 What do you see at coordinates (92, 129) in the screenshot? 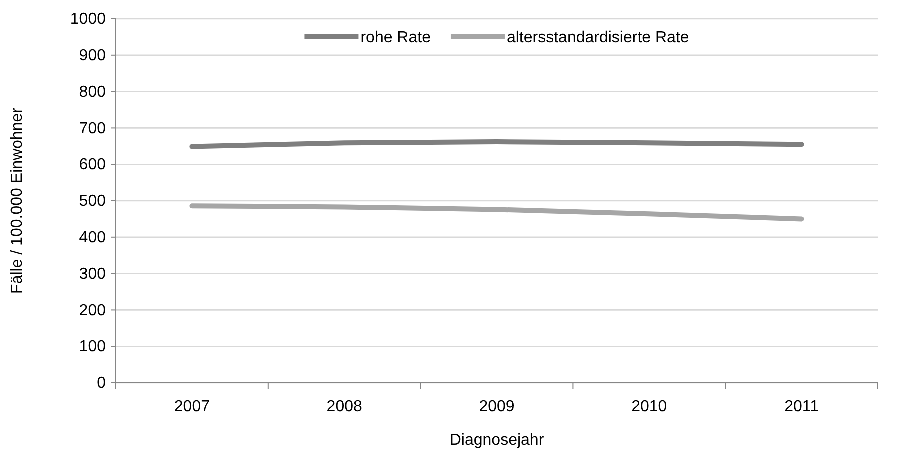
I see `y-tick-label: 700` at bounding box center [92, 129].